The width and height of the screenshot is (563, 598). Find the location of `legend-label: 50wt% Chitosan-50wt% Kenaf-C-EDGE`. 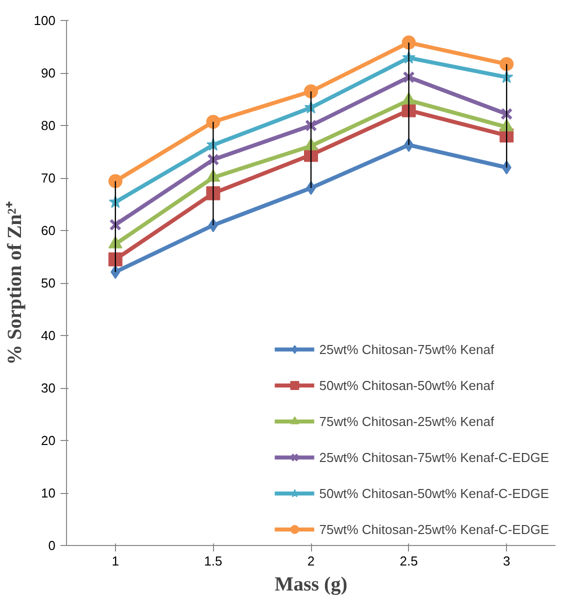

legend-label: 50wt% Chitosan-50wt% Kenaf-C-EDGE is located at coordinates (434, 493).